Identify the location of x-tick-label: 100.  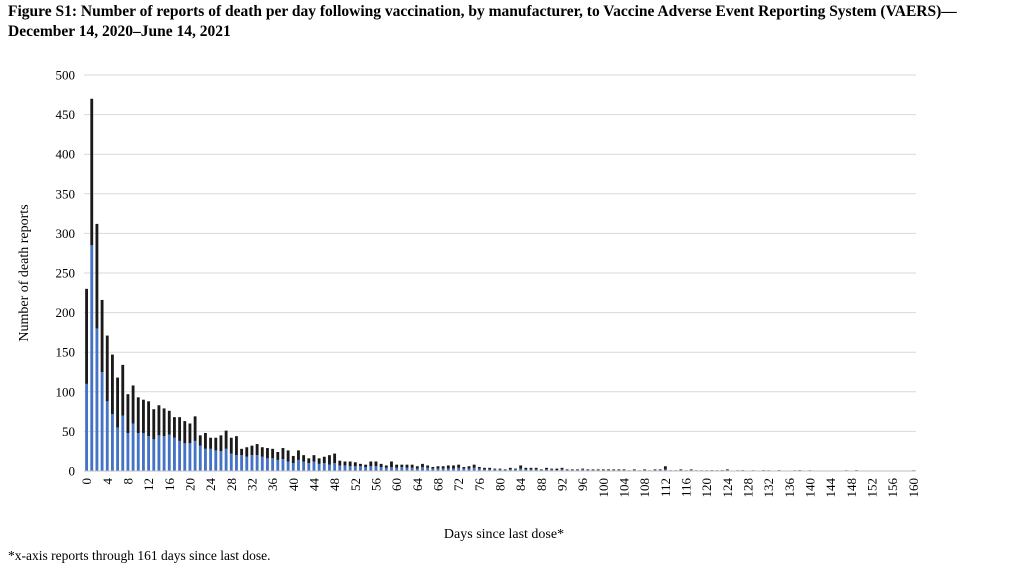
(603, 488).